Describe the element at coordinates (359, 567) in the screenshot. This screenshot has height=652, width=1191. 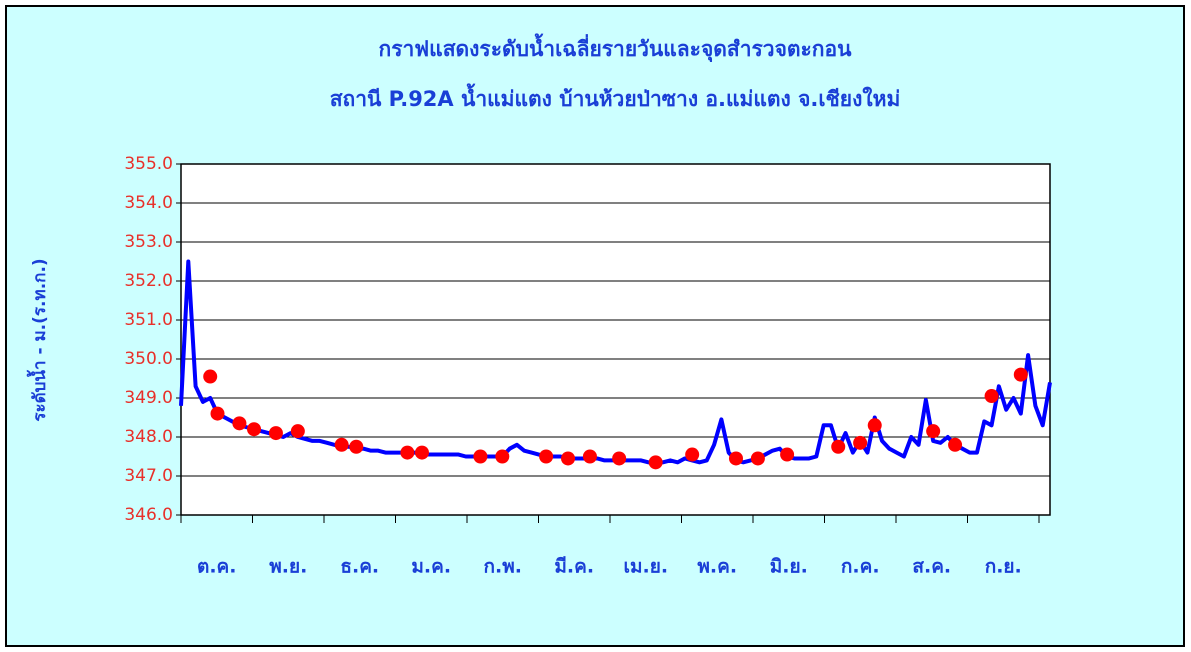
I see `x-tick-label: ธ.ค.` at that location.